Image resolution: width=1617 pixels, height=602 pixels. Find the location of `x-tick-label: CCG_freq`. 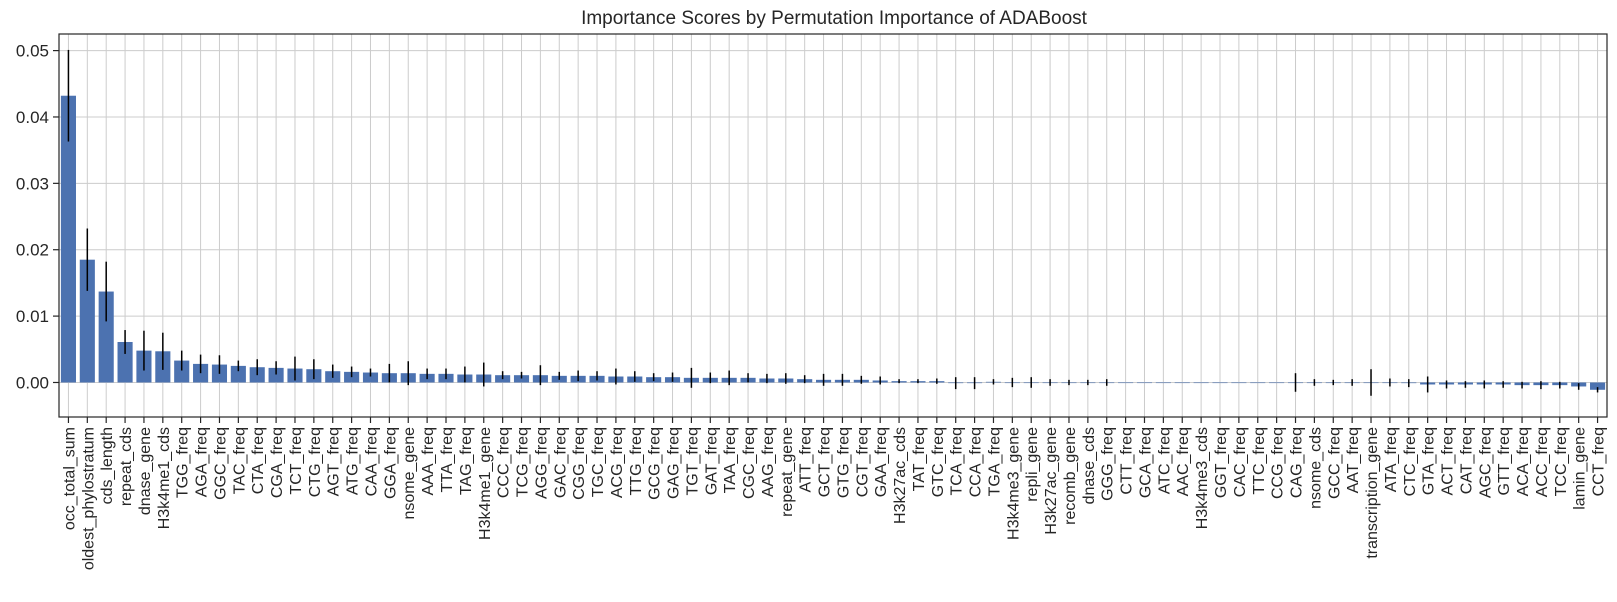

x-tick-label: CCG_freq is located at coordinates (1278, 463).